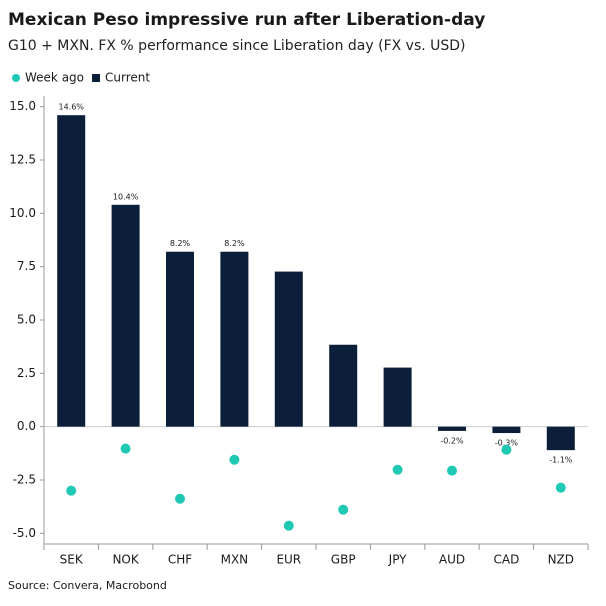 Image resolution: width=606 pixels, height=606 pixels. Describe the element at coordinates (398, 560) in the screenshot. I see `x-tick-label: JPY` at that location.